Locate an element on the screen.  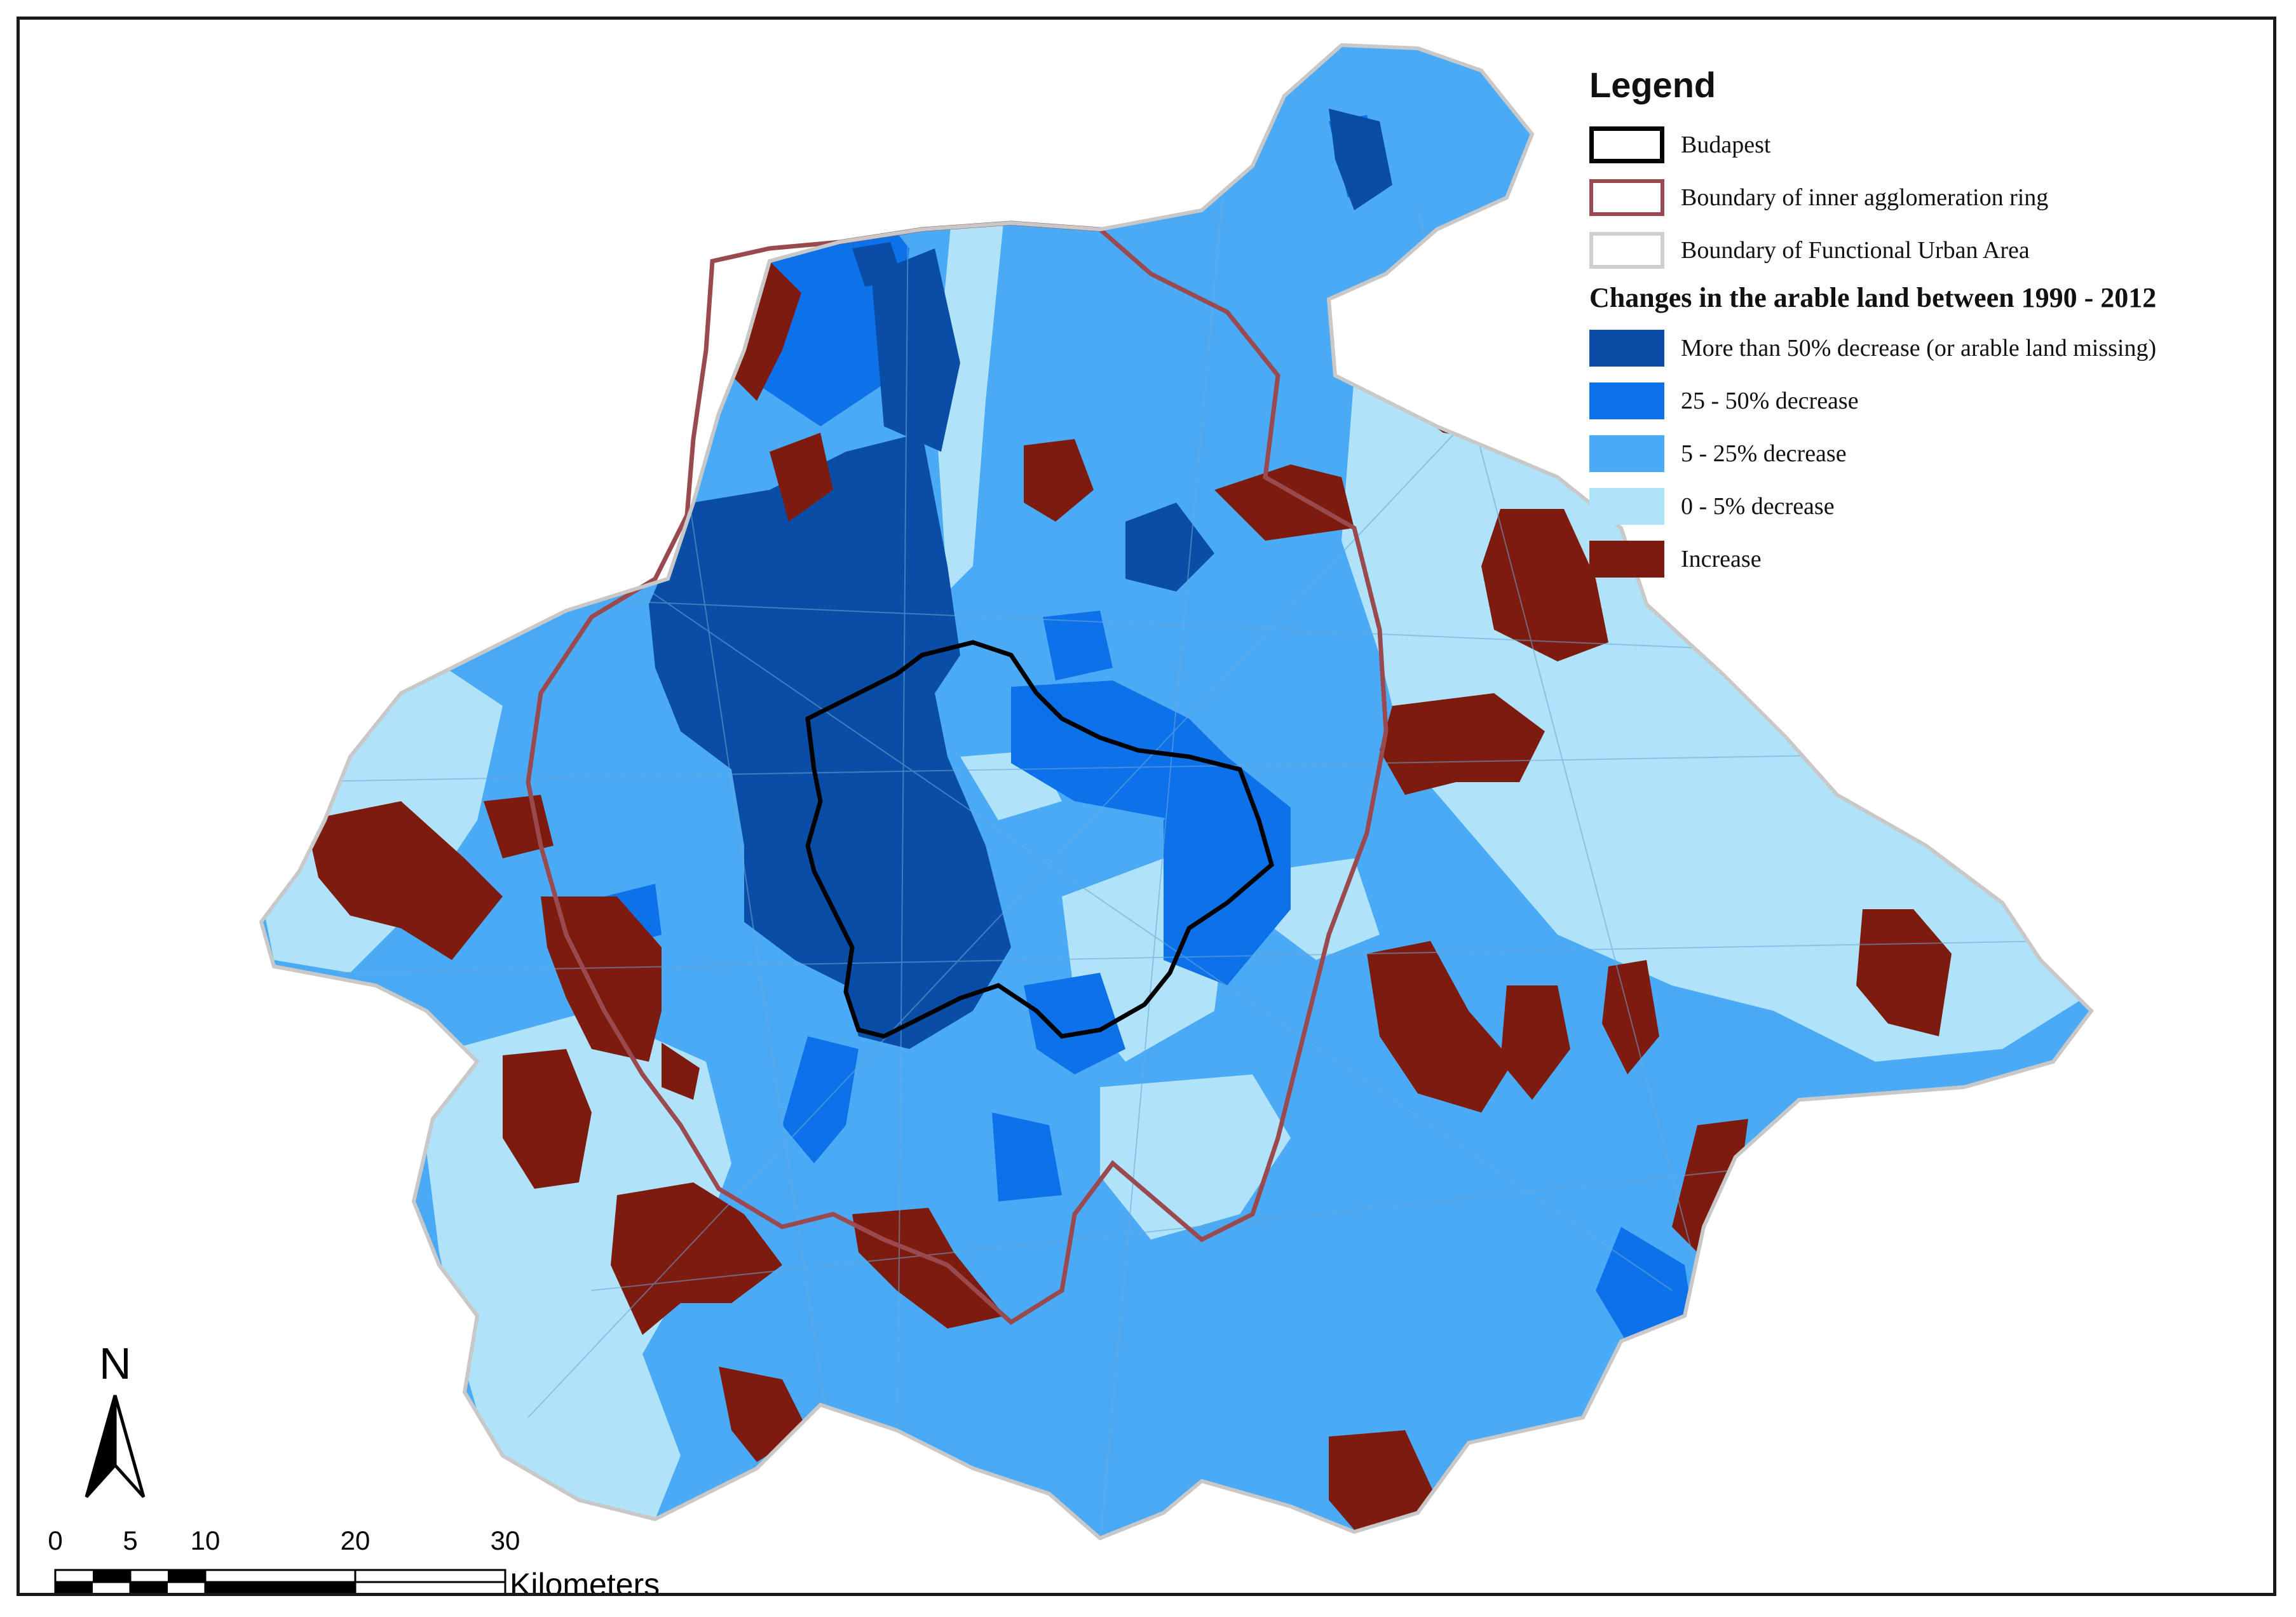
legend-item-budapest: Budapest is located at coordinates (1931, 144).